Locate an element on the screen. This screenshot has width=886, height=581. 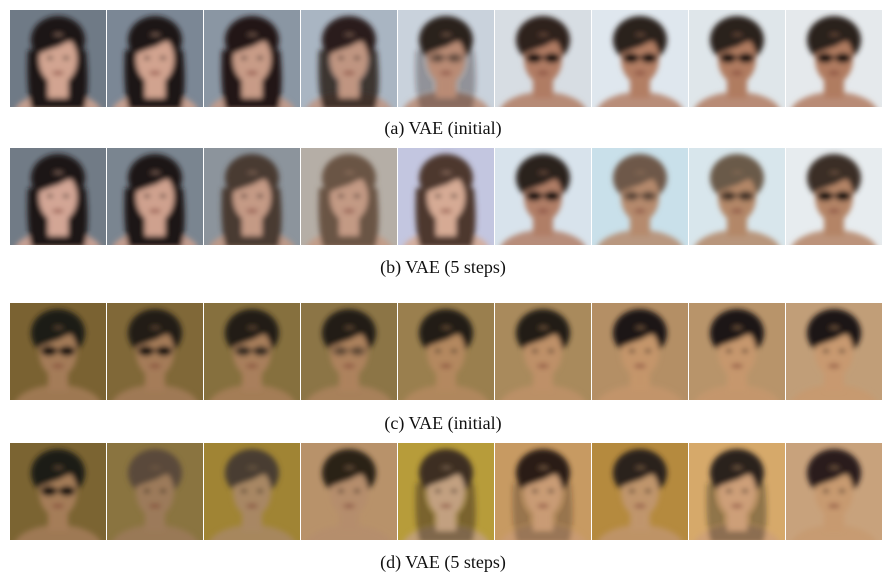
caption-a: (a) VAE (initial) is located at coordinates (443, 128).